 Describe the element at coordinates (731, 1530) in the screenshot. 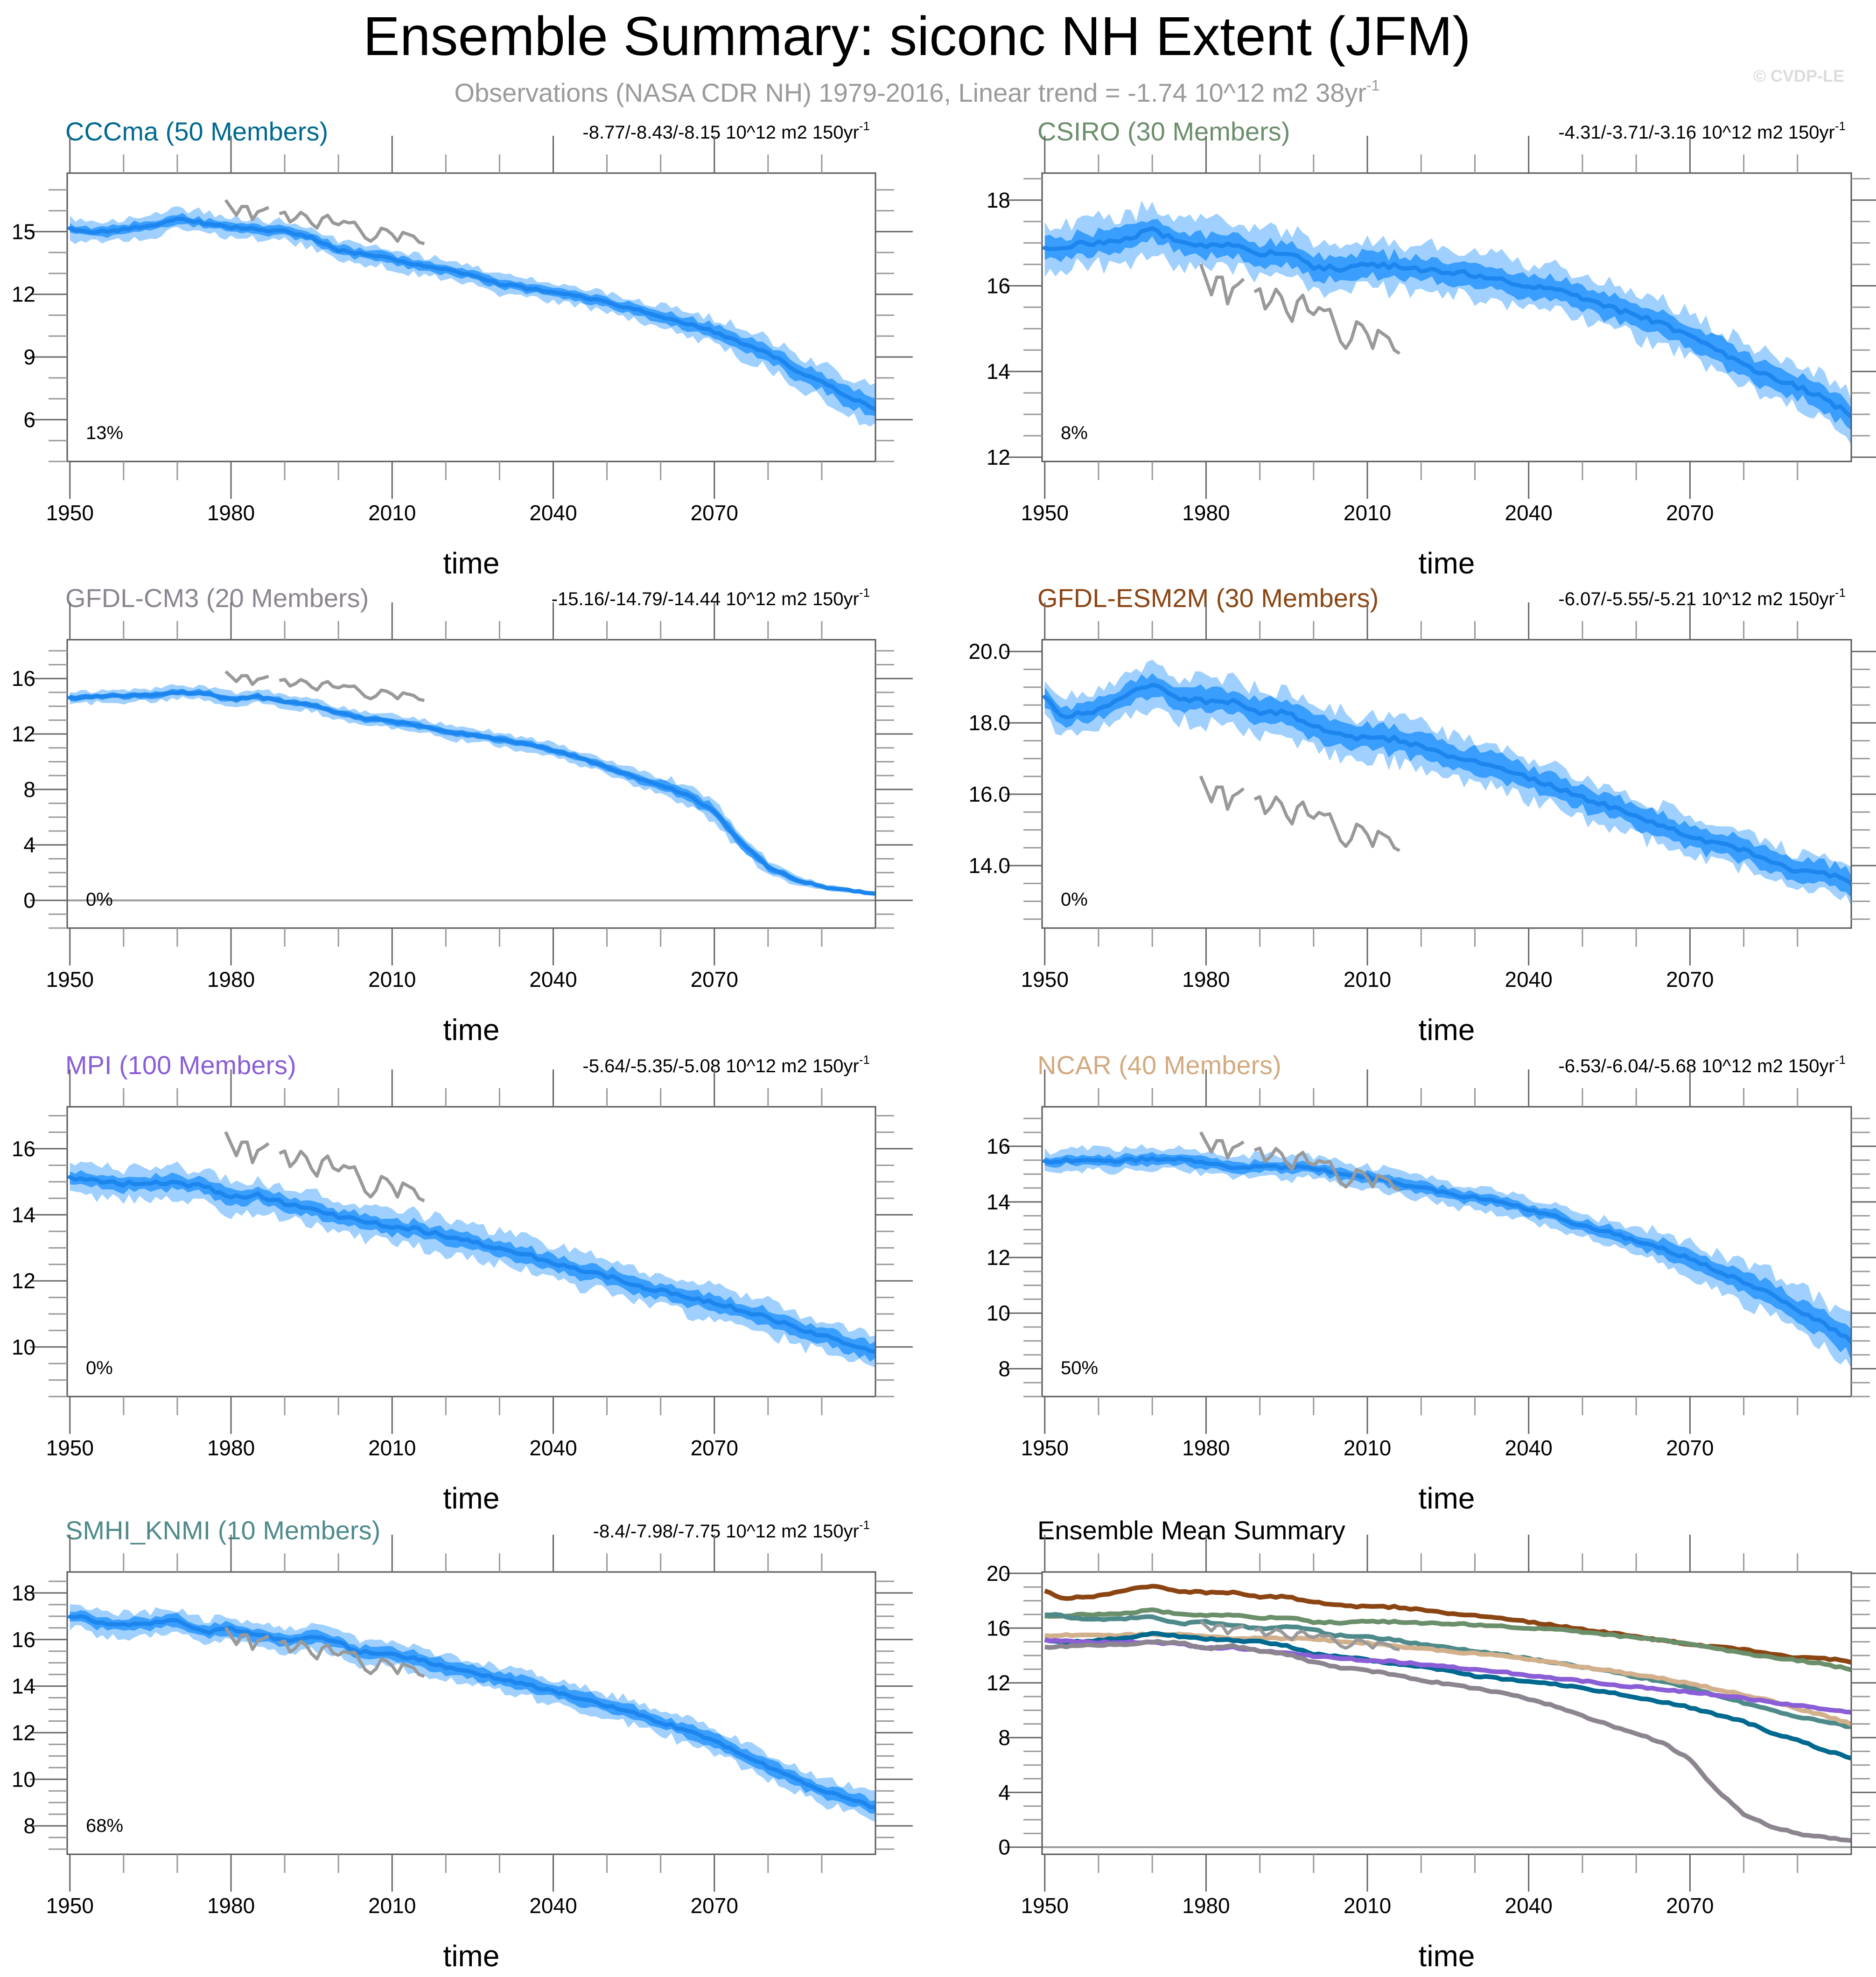

I see `trend-label: -8.4/-7.98/-7.75 10^12 m2 150yr-1` at that location.